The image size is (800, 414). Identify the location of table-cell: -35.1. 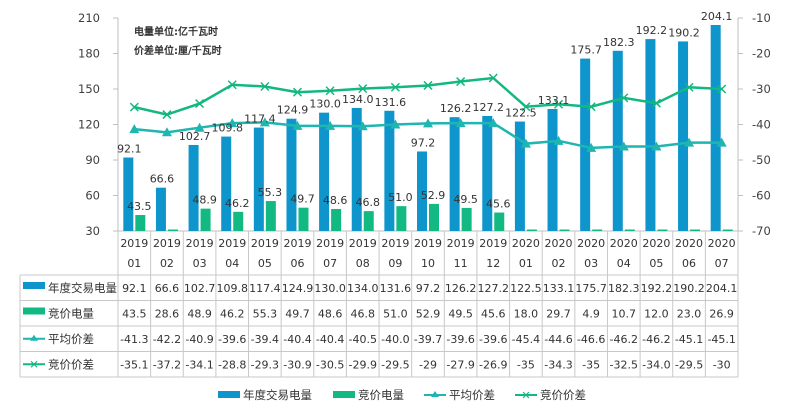
(134, 364).